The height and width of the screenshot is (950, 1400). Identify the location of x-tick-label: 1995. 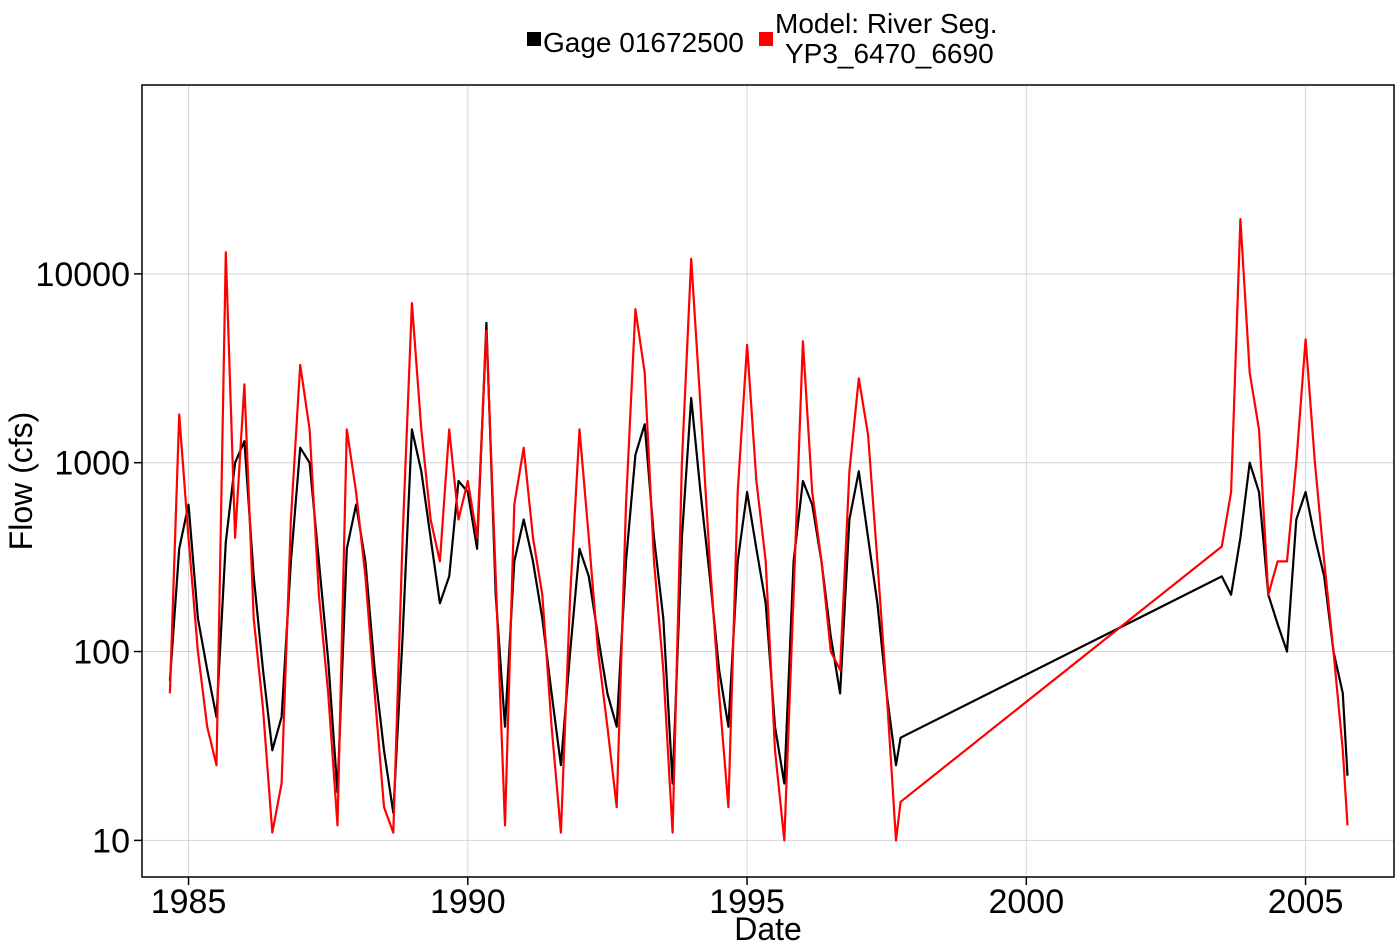
(747, 902).